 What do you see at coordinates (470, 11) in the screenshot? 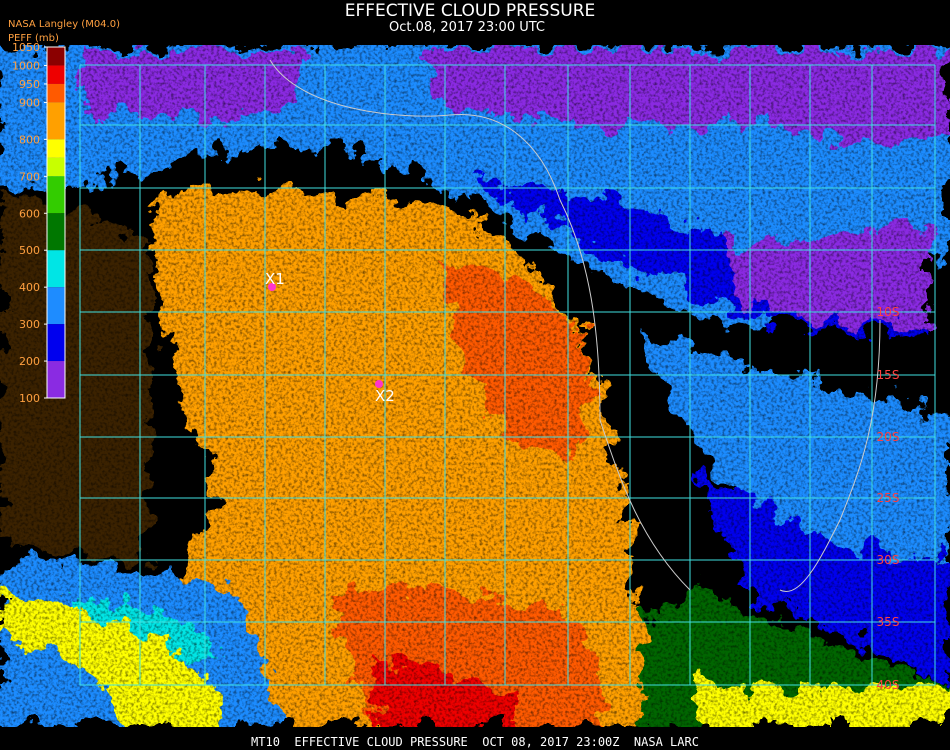
I see `title: EFFECTIVE CLOUD PRESSURE` at bounding box center [470, 11].